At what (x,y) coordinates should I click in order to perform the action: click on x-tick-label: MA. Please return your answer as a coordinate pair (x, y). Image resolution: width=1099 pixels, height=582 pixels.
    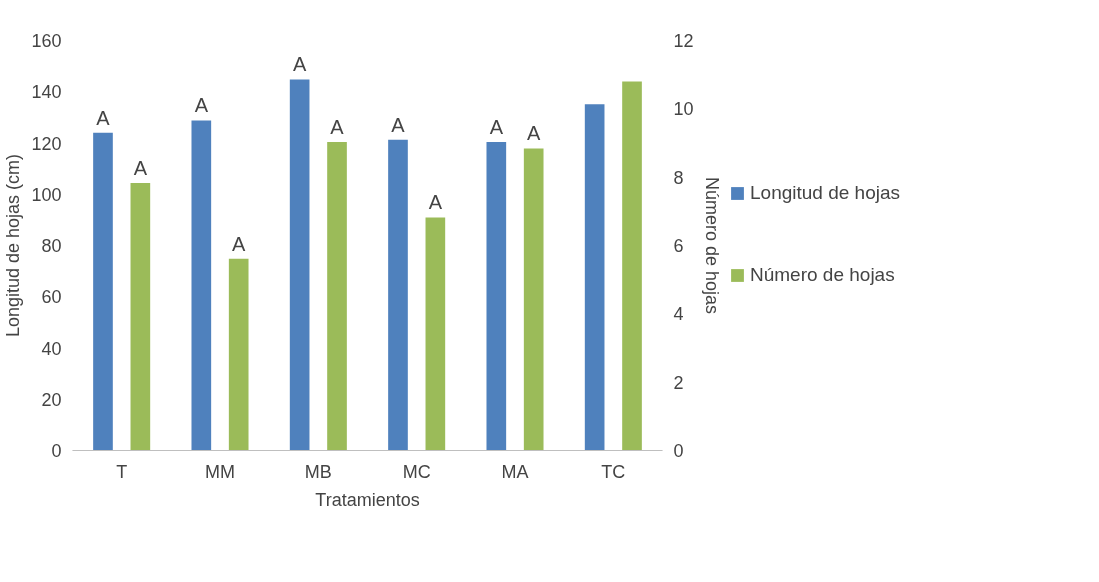
    Looking at the image, I should click on (515, 471).